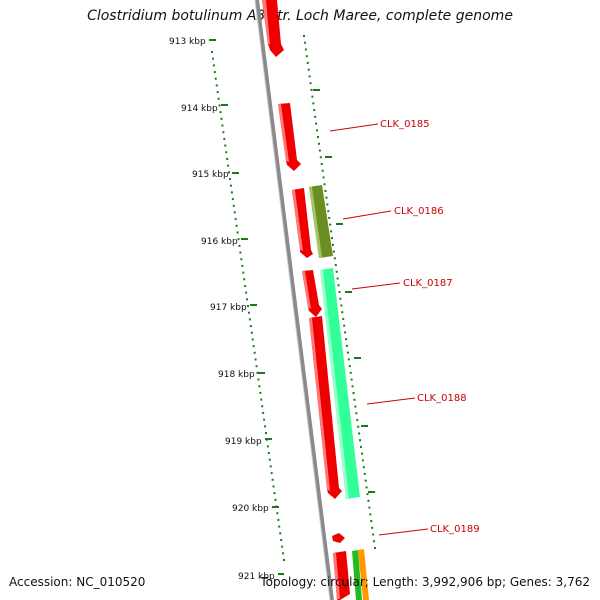 The width and height of the screenshot is (600, 600). I want to click on ruler-label: 914 kbp, so click(199, 109).